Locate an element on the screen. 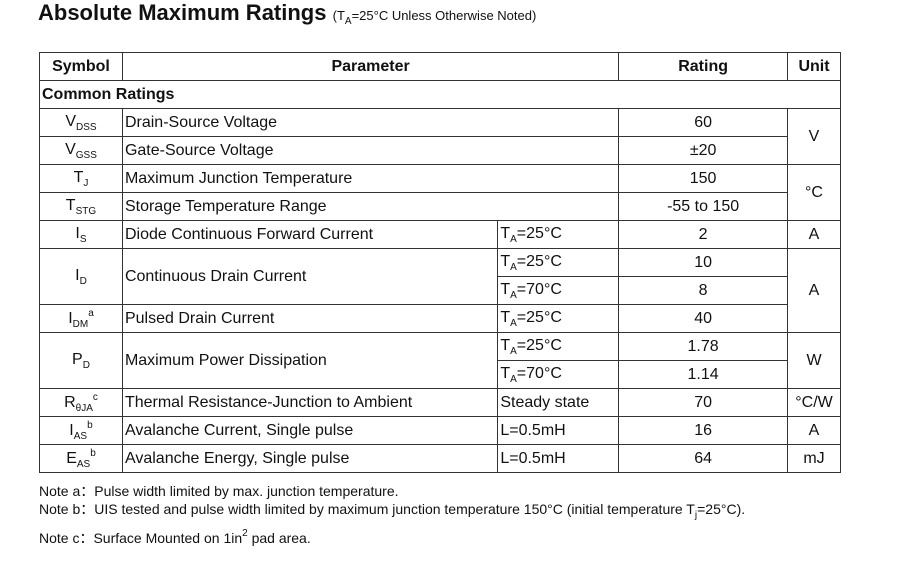  symbol-cell: IASb is located at coordinates (81, 430).